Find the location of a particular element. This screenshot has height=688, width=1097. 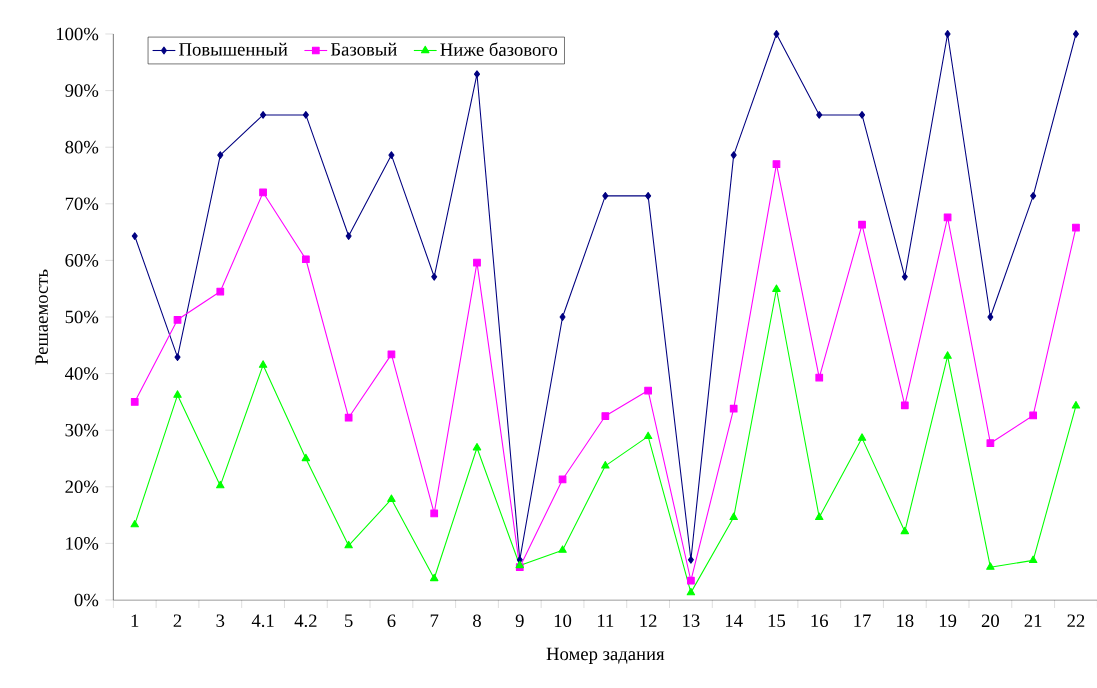

x-tick-label: 3 is located at coordinates (220, 621).